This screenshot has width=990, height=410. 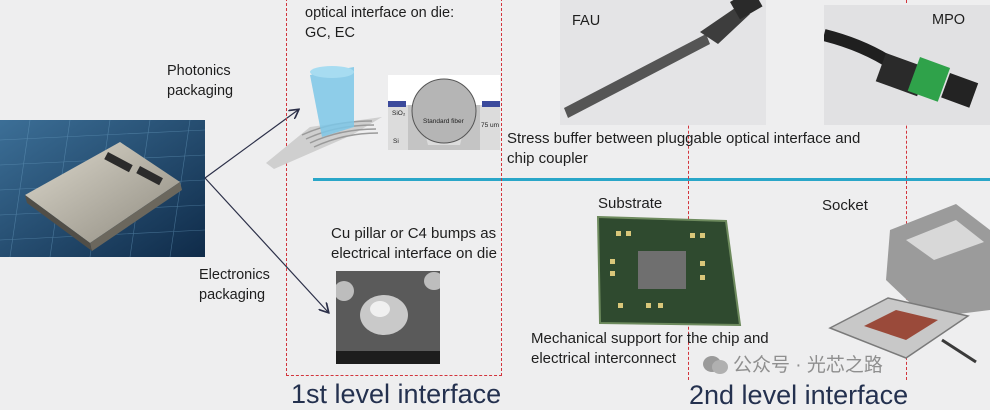 I want to click on socket-label: Socket, so click(x=845, y=205).